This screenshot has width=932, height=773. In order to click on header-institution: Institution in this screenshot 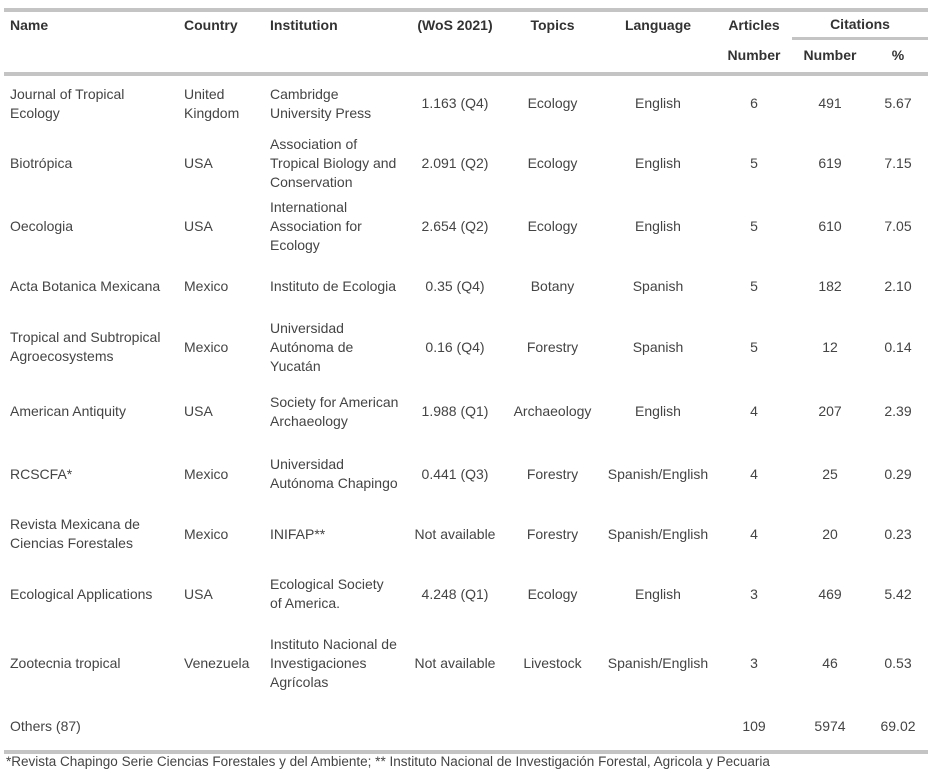, I will do `click(334, 23)`.